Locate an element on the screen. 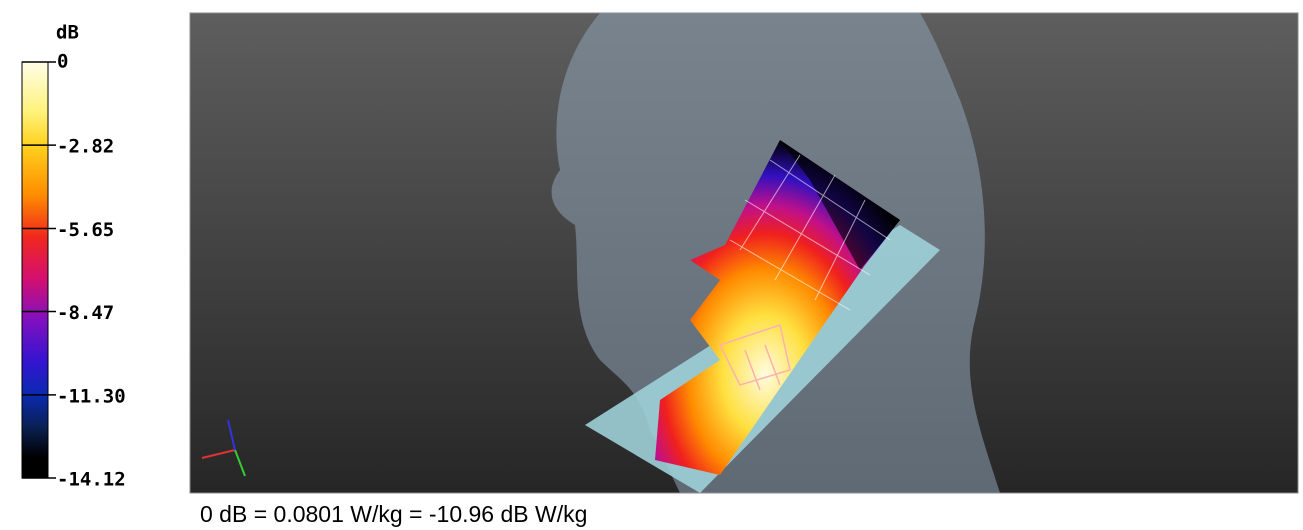  colorbar-tick-label: 0 is located at coordinates (62, 62).